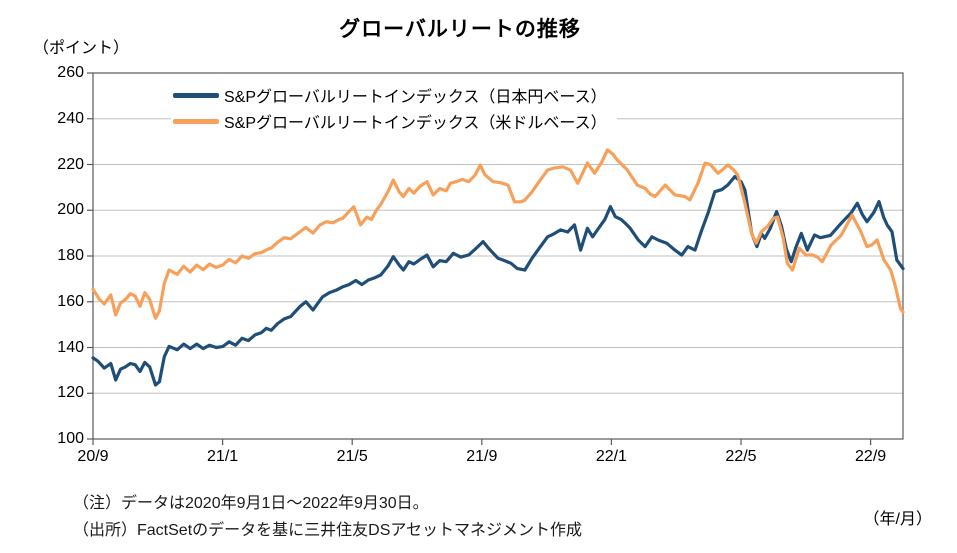  What do you see at coordinates (70, 301) in the screenshot?
I see `y-tick-label: 160` at bounding box center [70, 301].